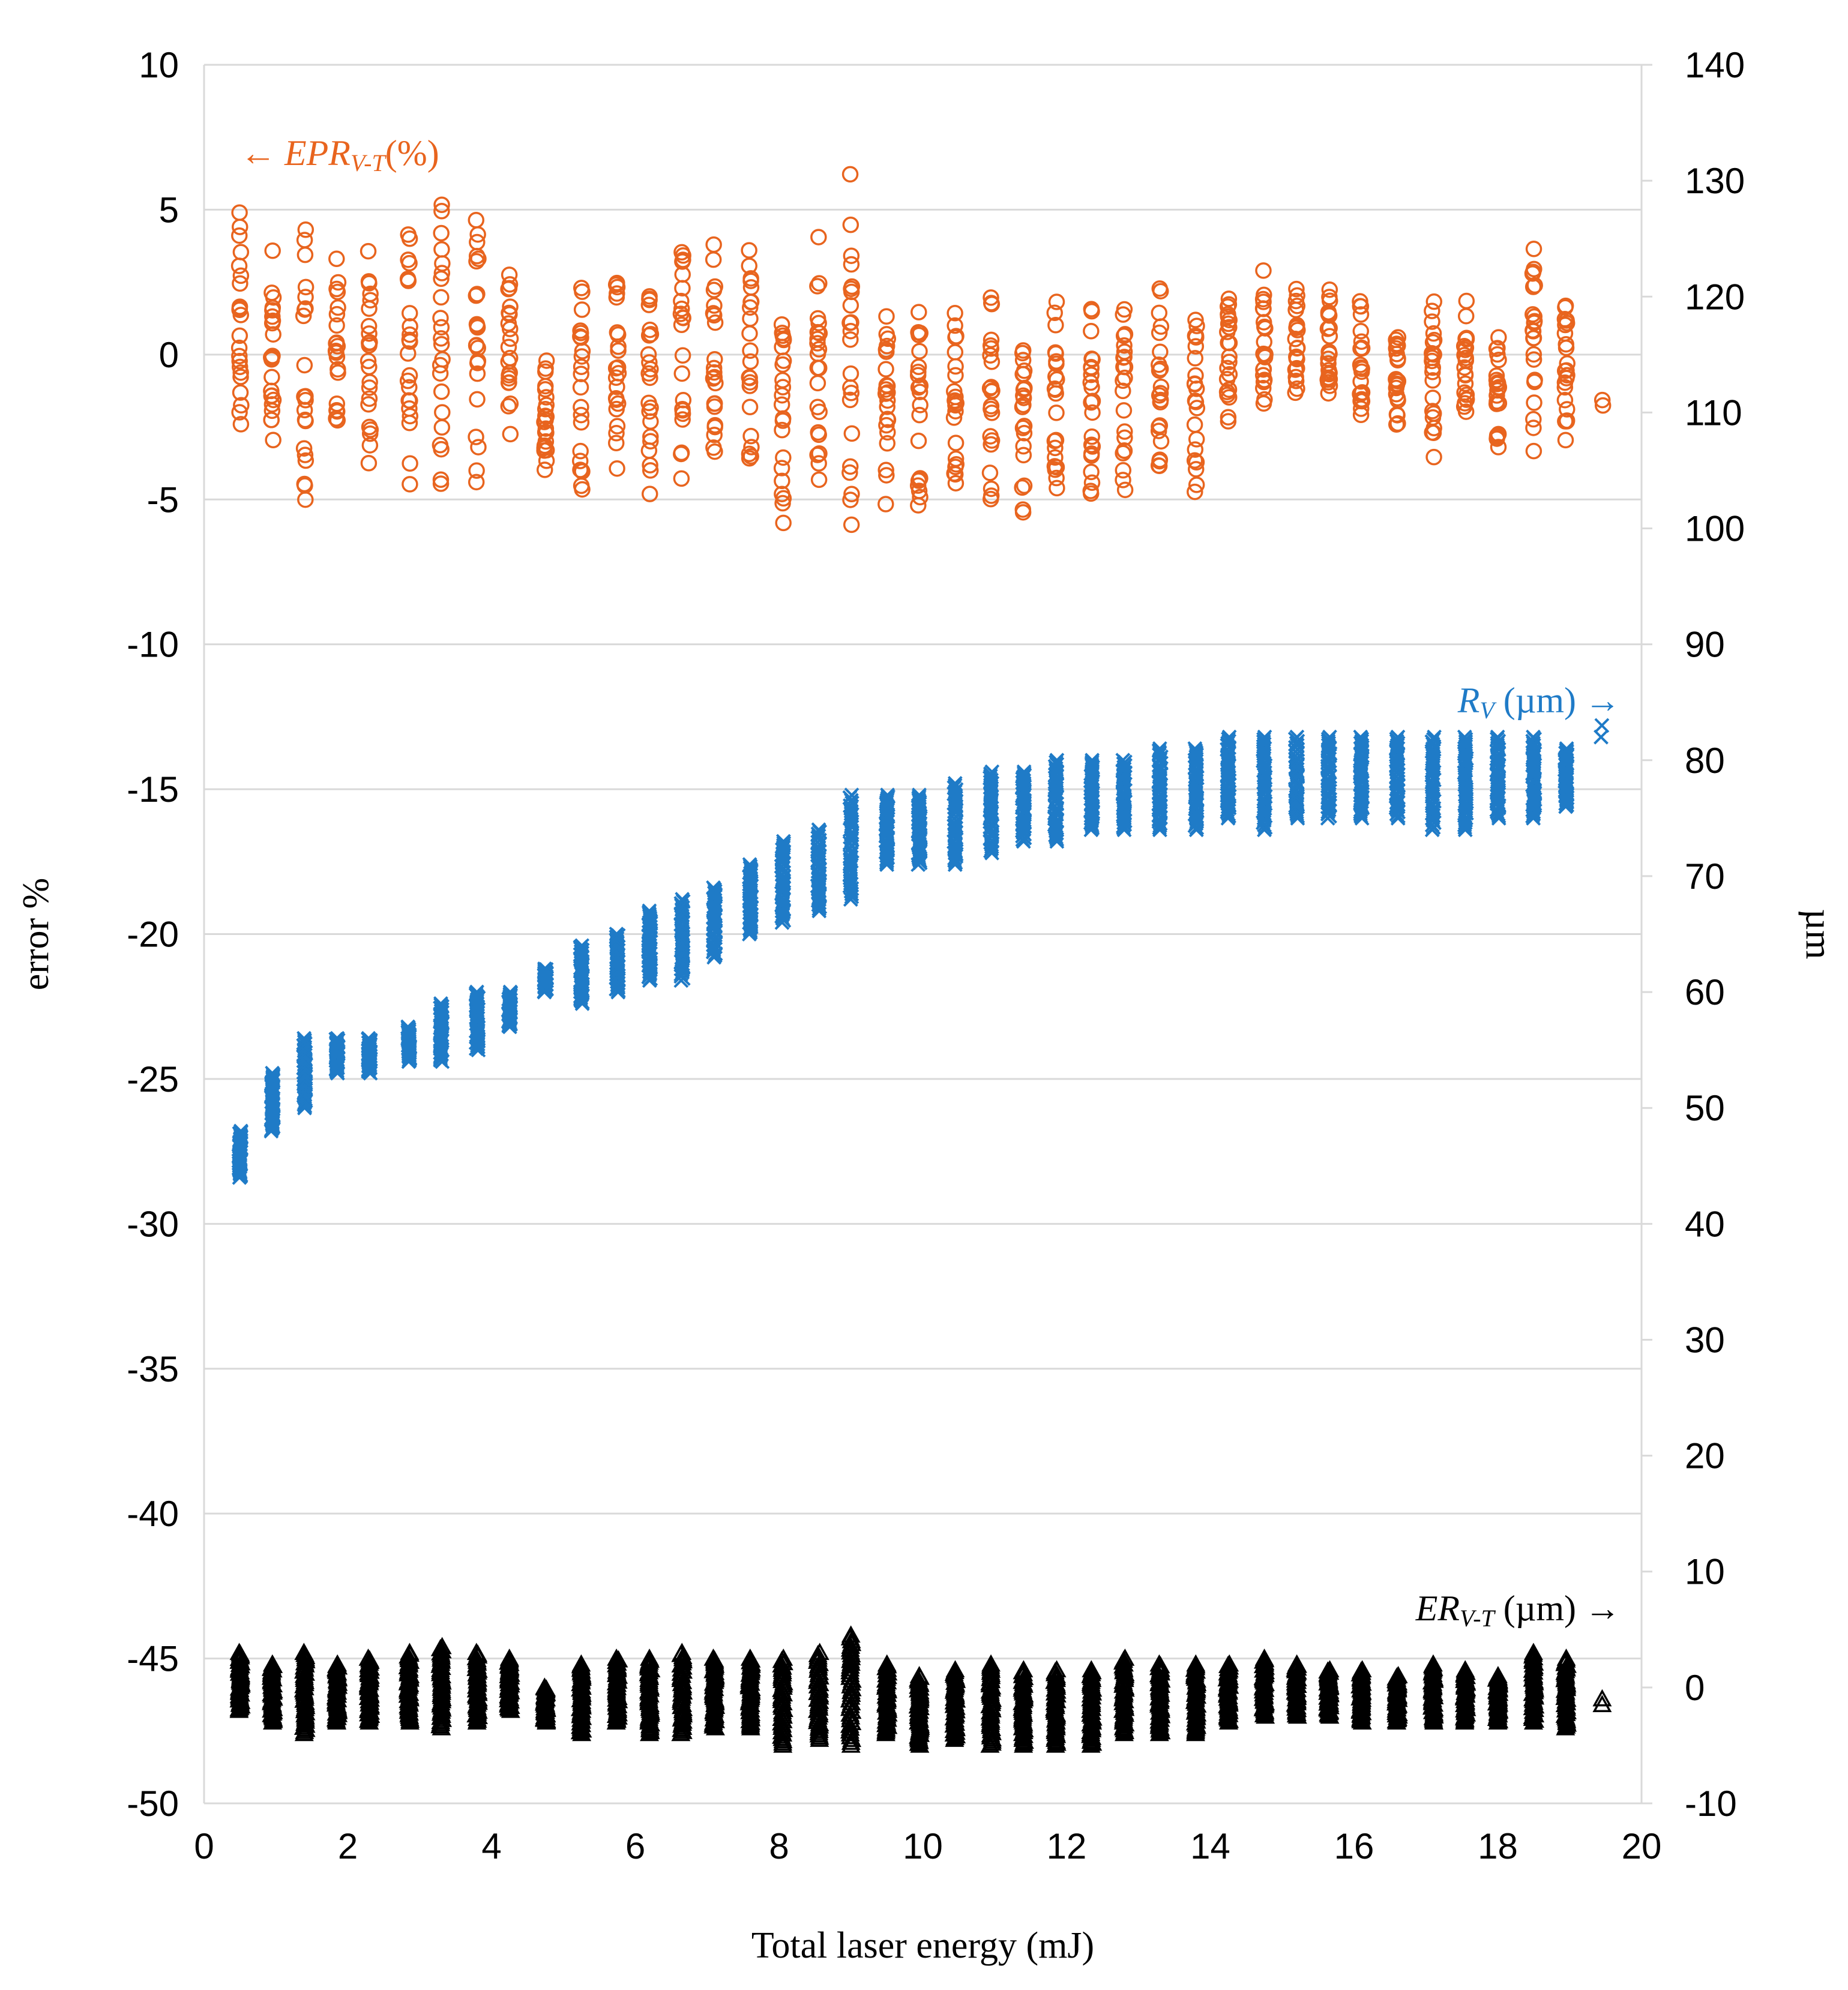 The width and height of the screenshot is (1848, 1990). What do you see at coordinates (1713, 413) in the screenshot?
I see `y-right-tick-label: 110` at bounding box center [1713, 413].